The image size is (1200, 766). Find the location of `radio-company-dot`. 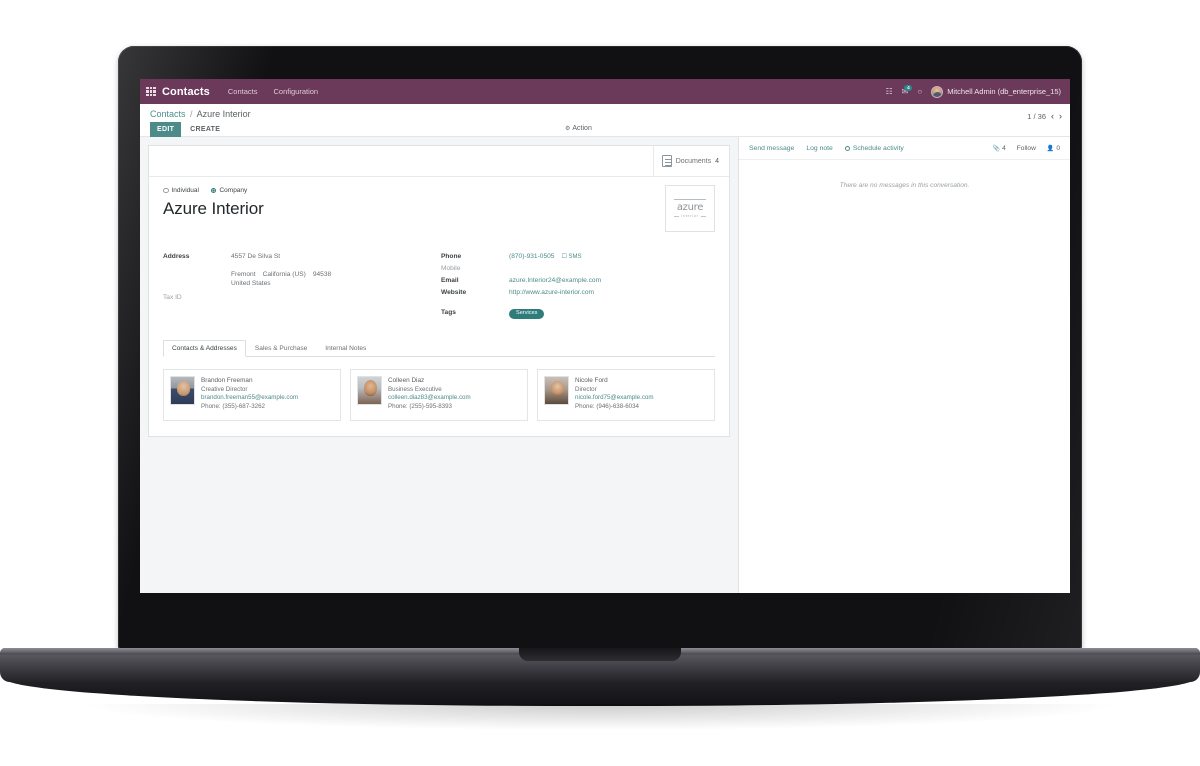

radio-company-dot is located at coordinates (213, 190).